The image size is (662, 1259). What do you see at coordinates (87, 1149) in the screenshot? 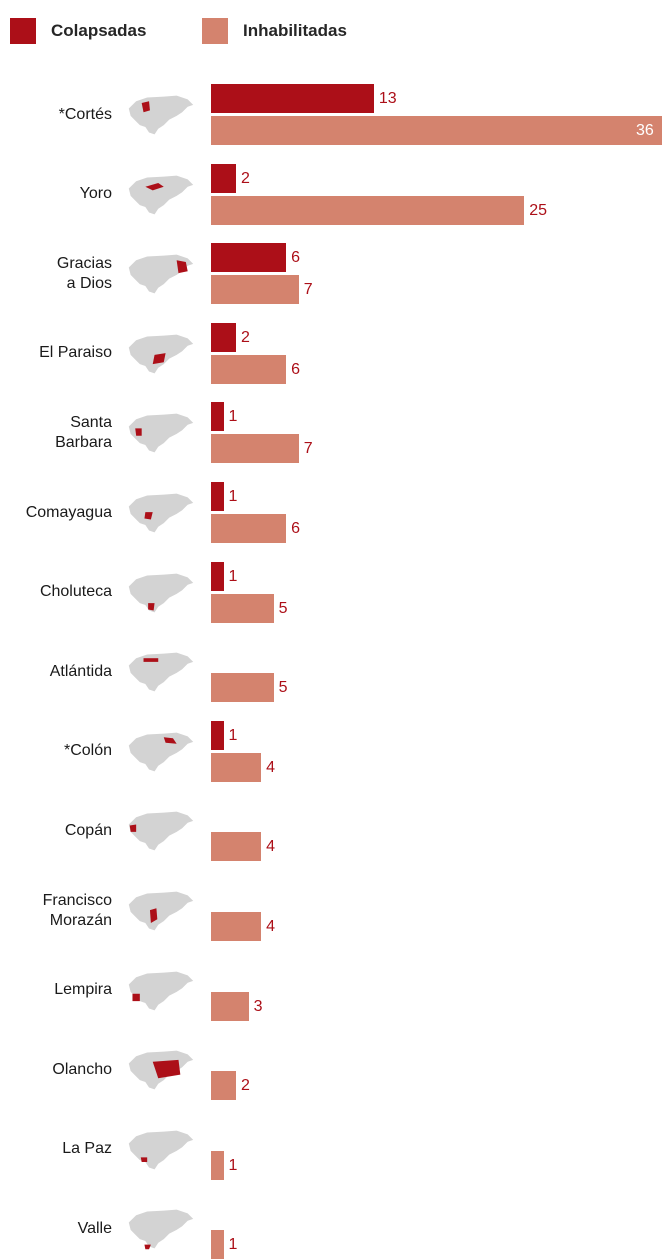
I see `category-label: La Paz` at bounding box center [87, 1149].